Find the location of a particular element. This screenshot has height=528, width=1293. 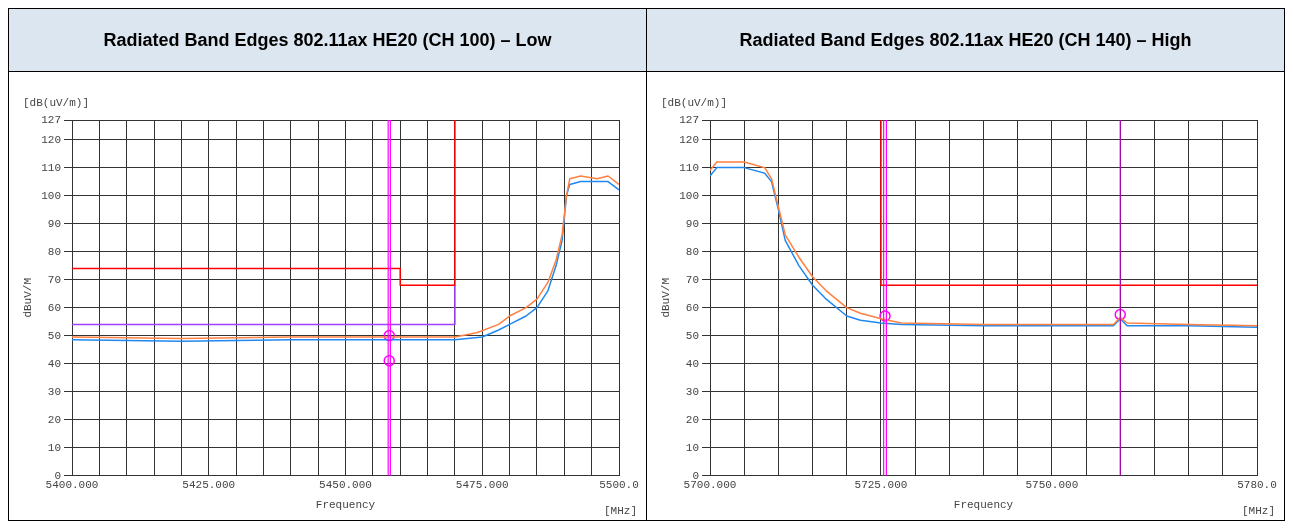

x-tick-label: 5400.000 is located at coordinates (72, 485).